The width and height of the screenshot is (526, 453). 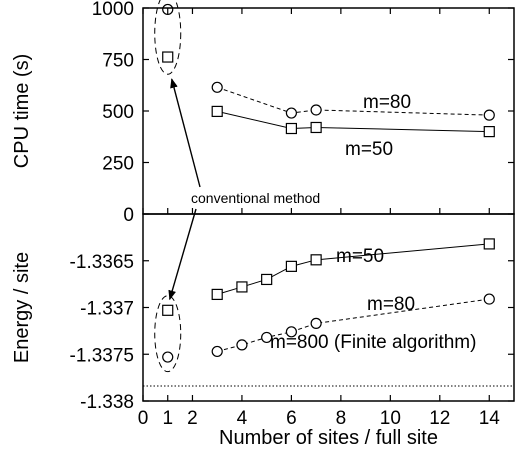 What do you see at coordinates (185, 133) in the screenshot?
I see `annotation-arrow-top` at bounding box center [185, 133].